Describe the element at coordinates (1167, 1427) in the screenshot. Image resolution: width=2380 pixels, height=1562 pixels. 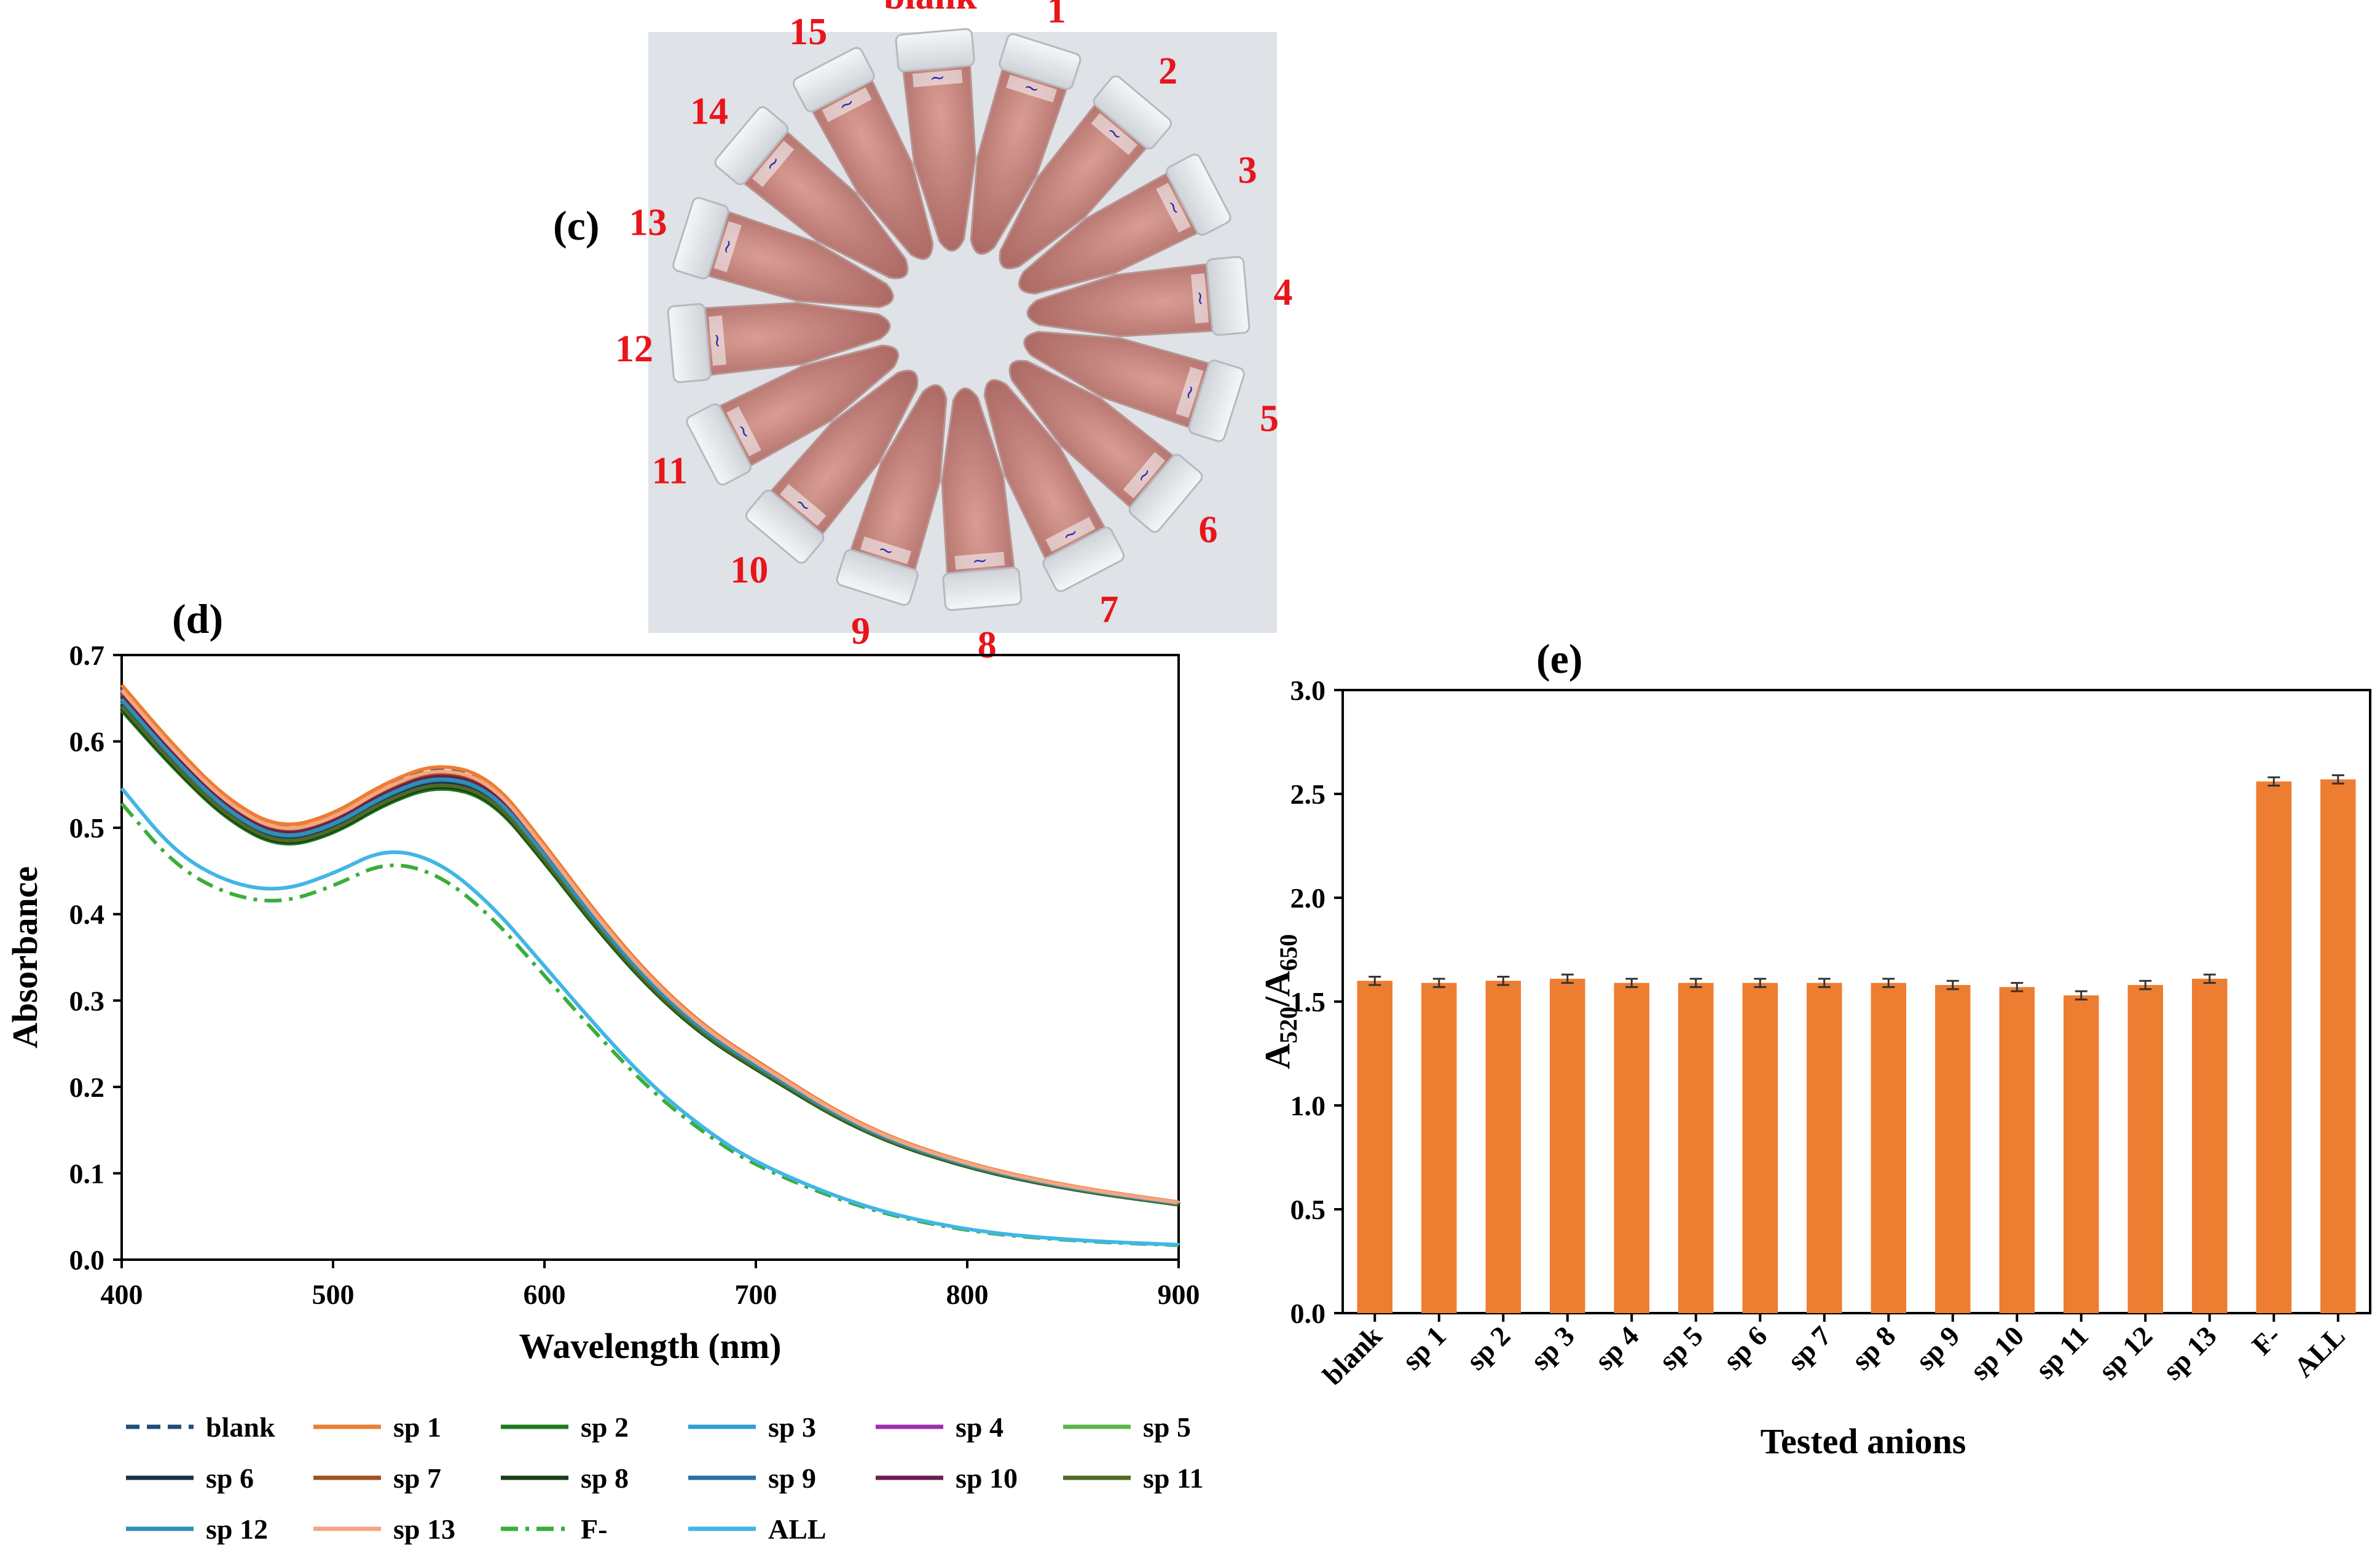
I see `legend-label: sp 5` at that location.